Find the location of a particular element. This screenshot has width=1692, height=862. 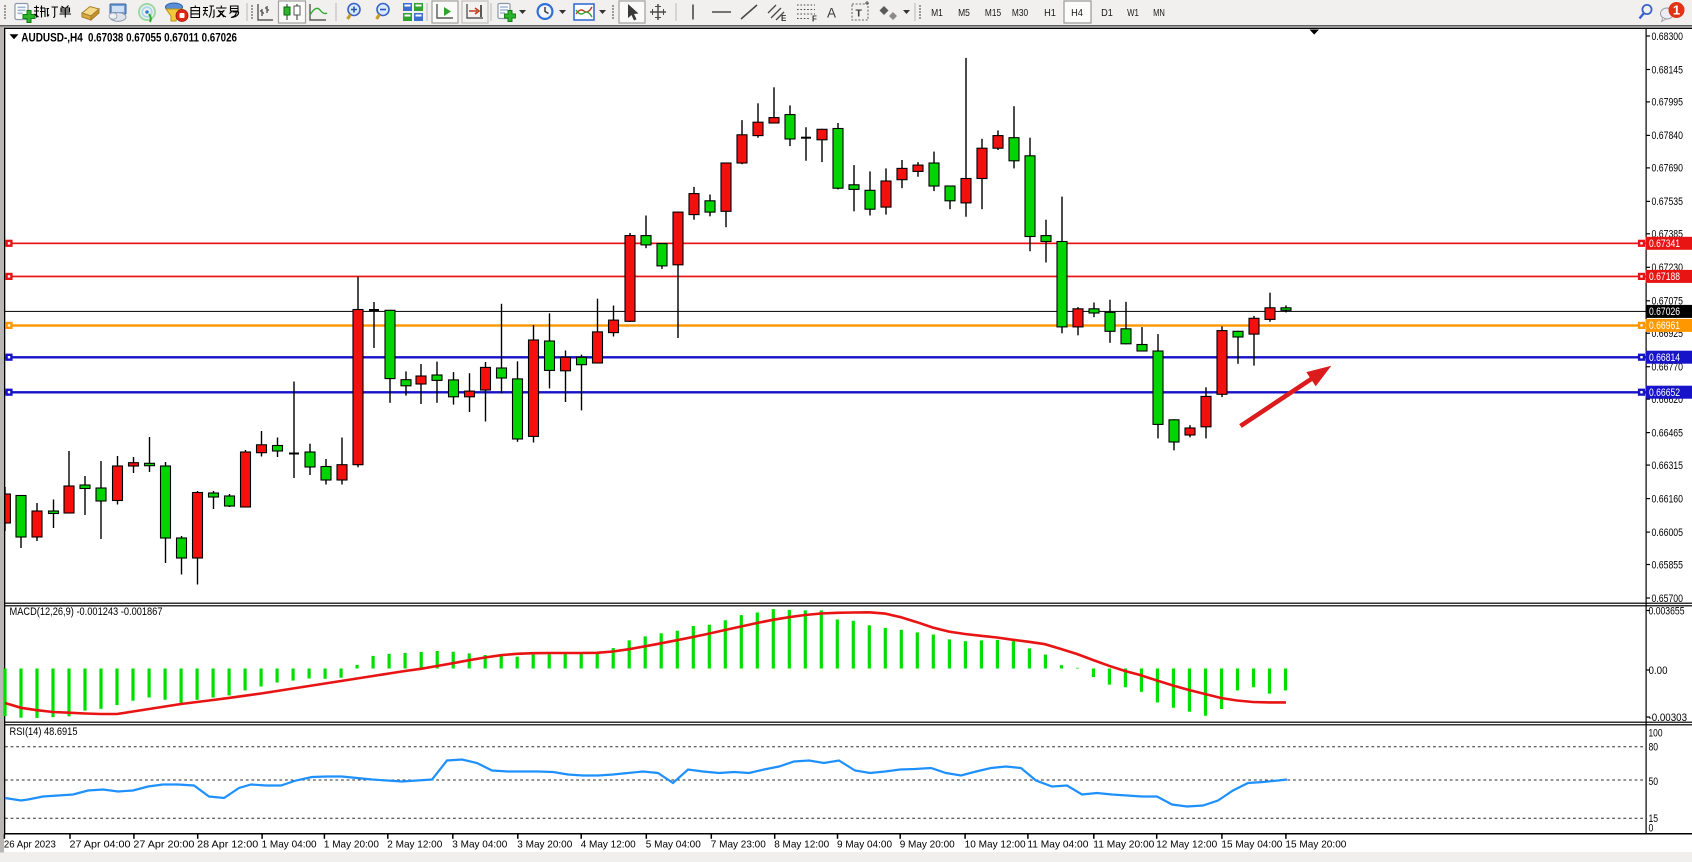

svg-text: 11 May 04:00 is located at coordinates (1057, 844).